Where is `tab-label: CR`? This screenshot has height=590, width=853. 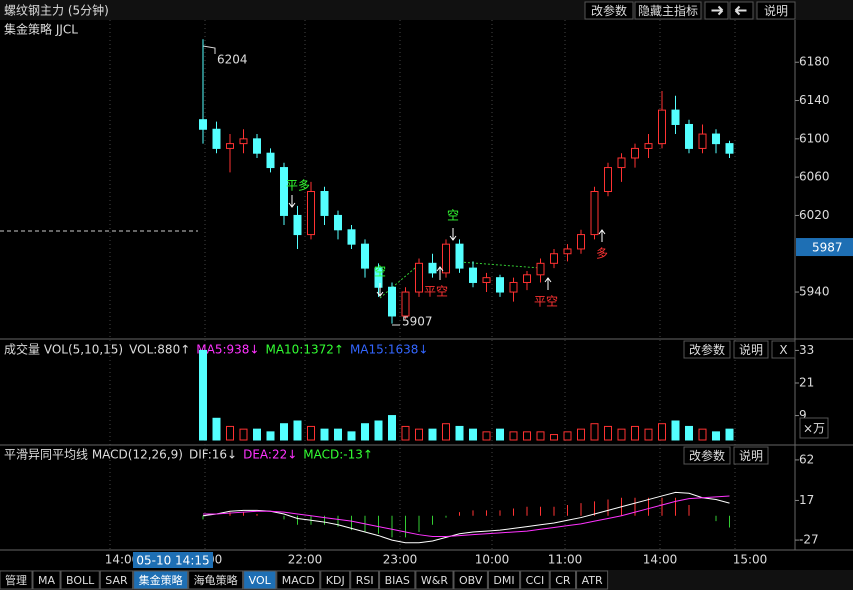 tab-label: CR is located at coordinates (563, 580).